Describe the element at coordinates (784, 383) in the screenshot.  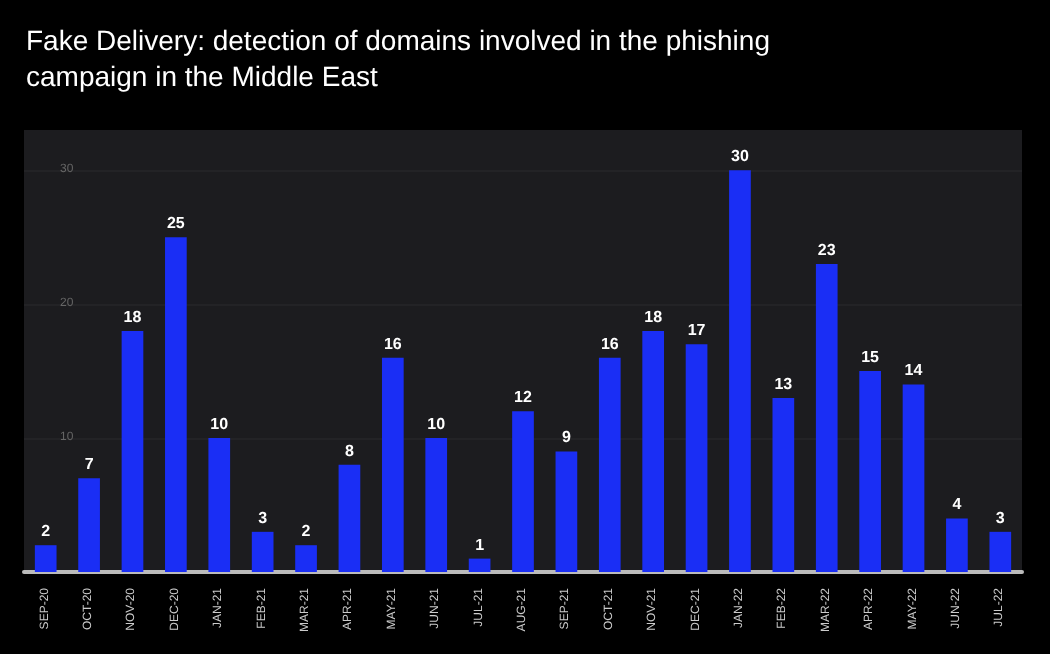
I see `data-label: 13` at that location.